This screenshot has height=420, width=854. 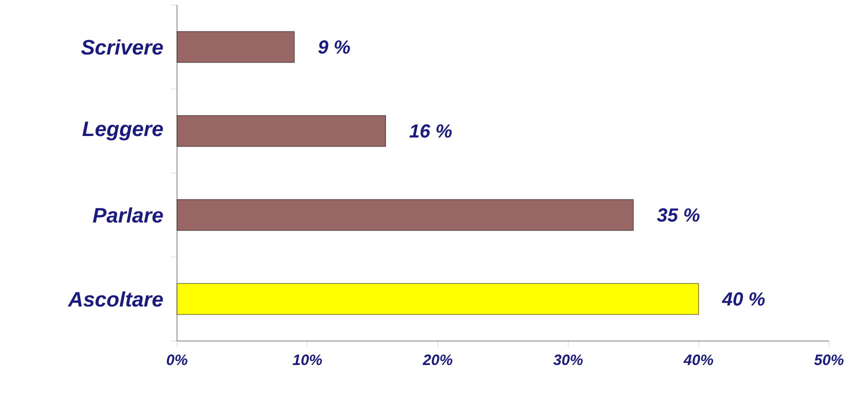 I want to click on x-tick-label: 20%, so click(x=437, y=360).